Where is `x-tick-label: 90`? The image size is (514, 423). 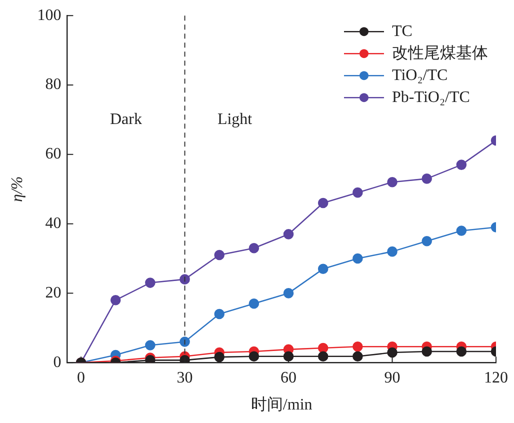 x-tick-label: 90 is located at coordinates (392, 377).